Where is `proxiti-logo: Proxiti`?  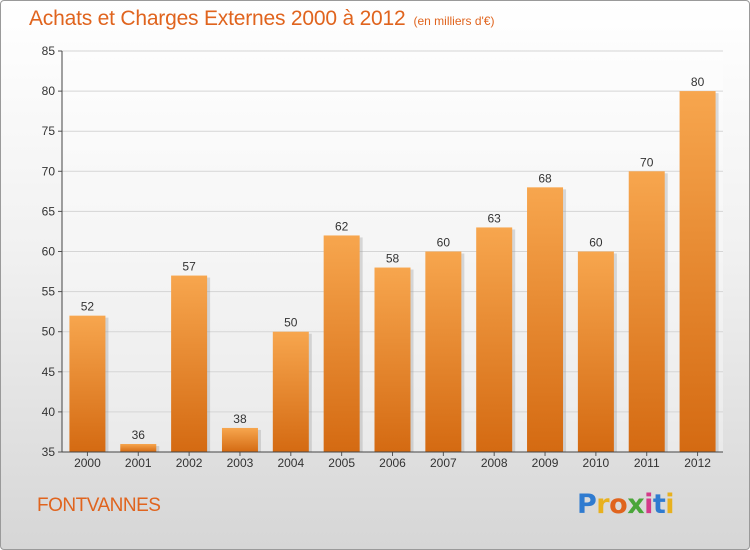
proxiti-logo: Proxiti is located at coordinates (626, 504).